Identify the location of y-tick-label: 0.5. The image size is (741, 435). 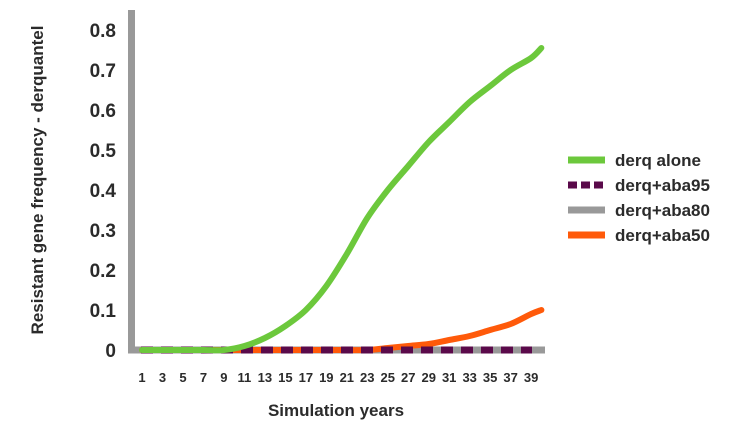
(103, 151).